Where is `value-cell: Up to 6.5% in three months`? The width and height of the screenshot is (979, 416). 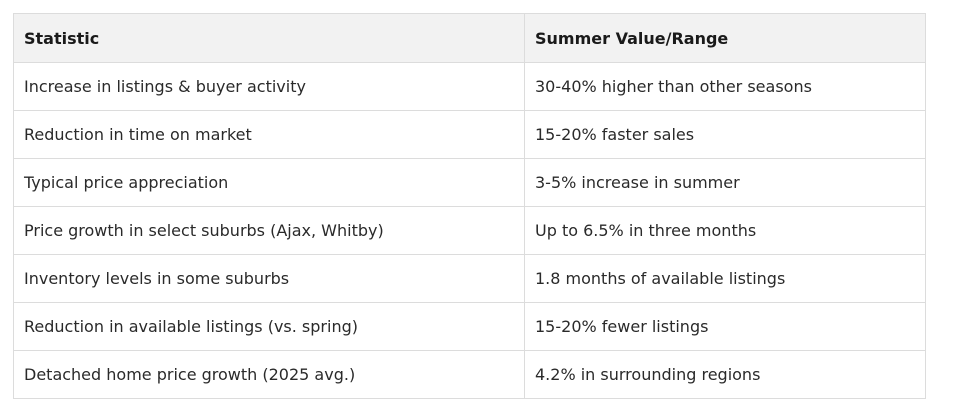 value-cell: Up to 6.5% in three months is located at coordinates (725, 230).